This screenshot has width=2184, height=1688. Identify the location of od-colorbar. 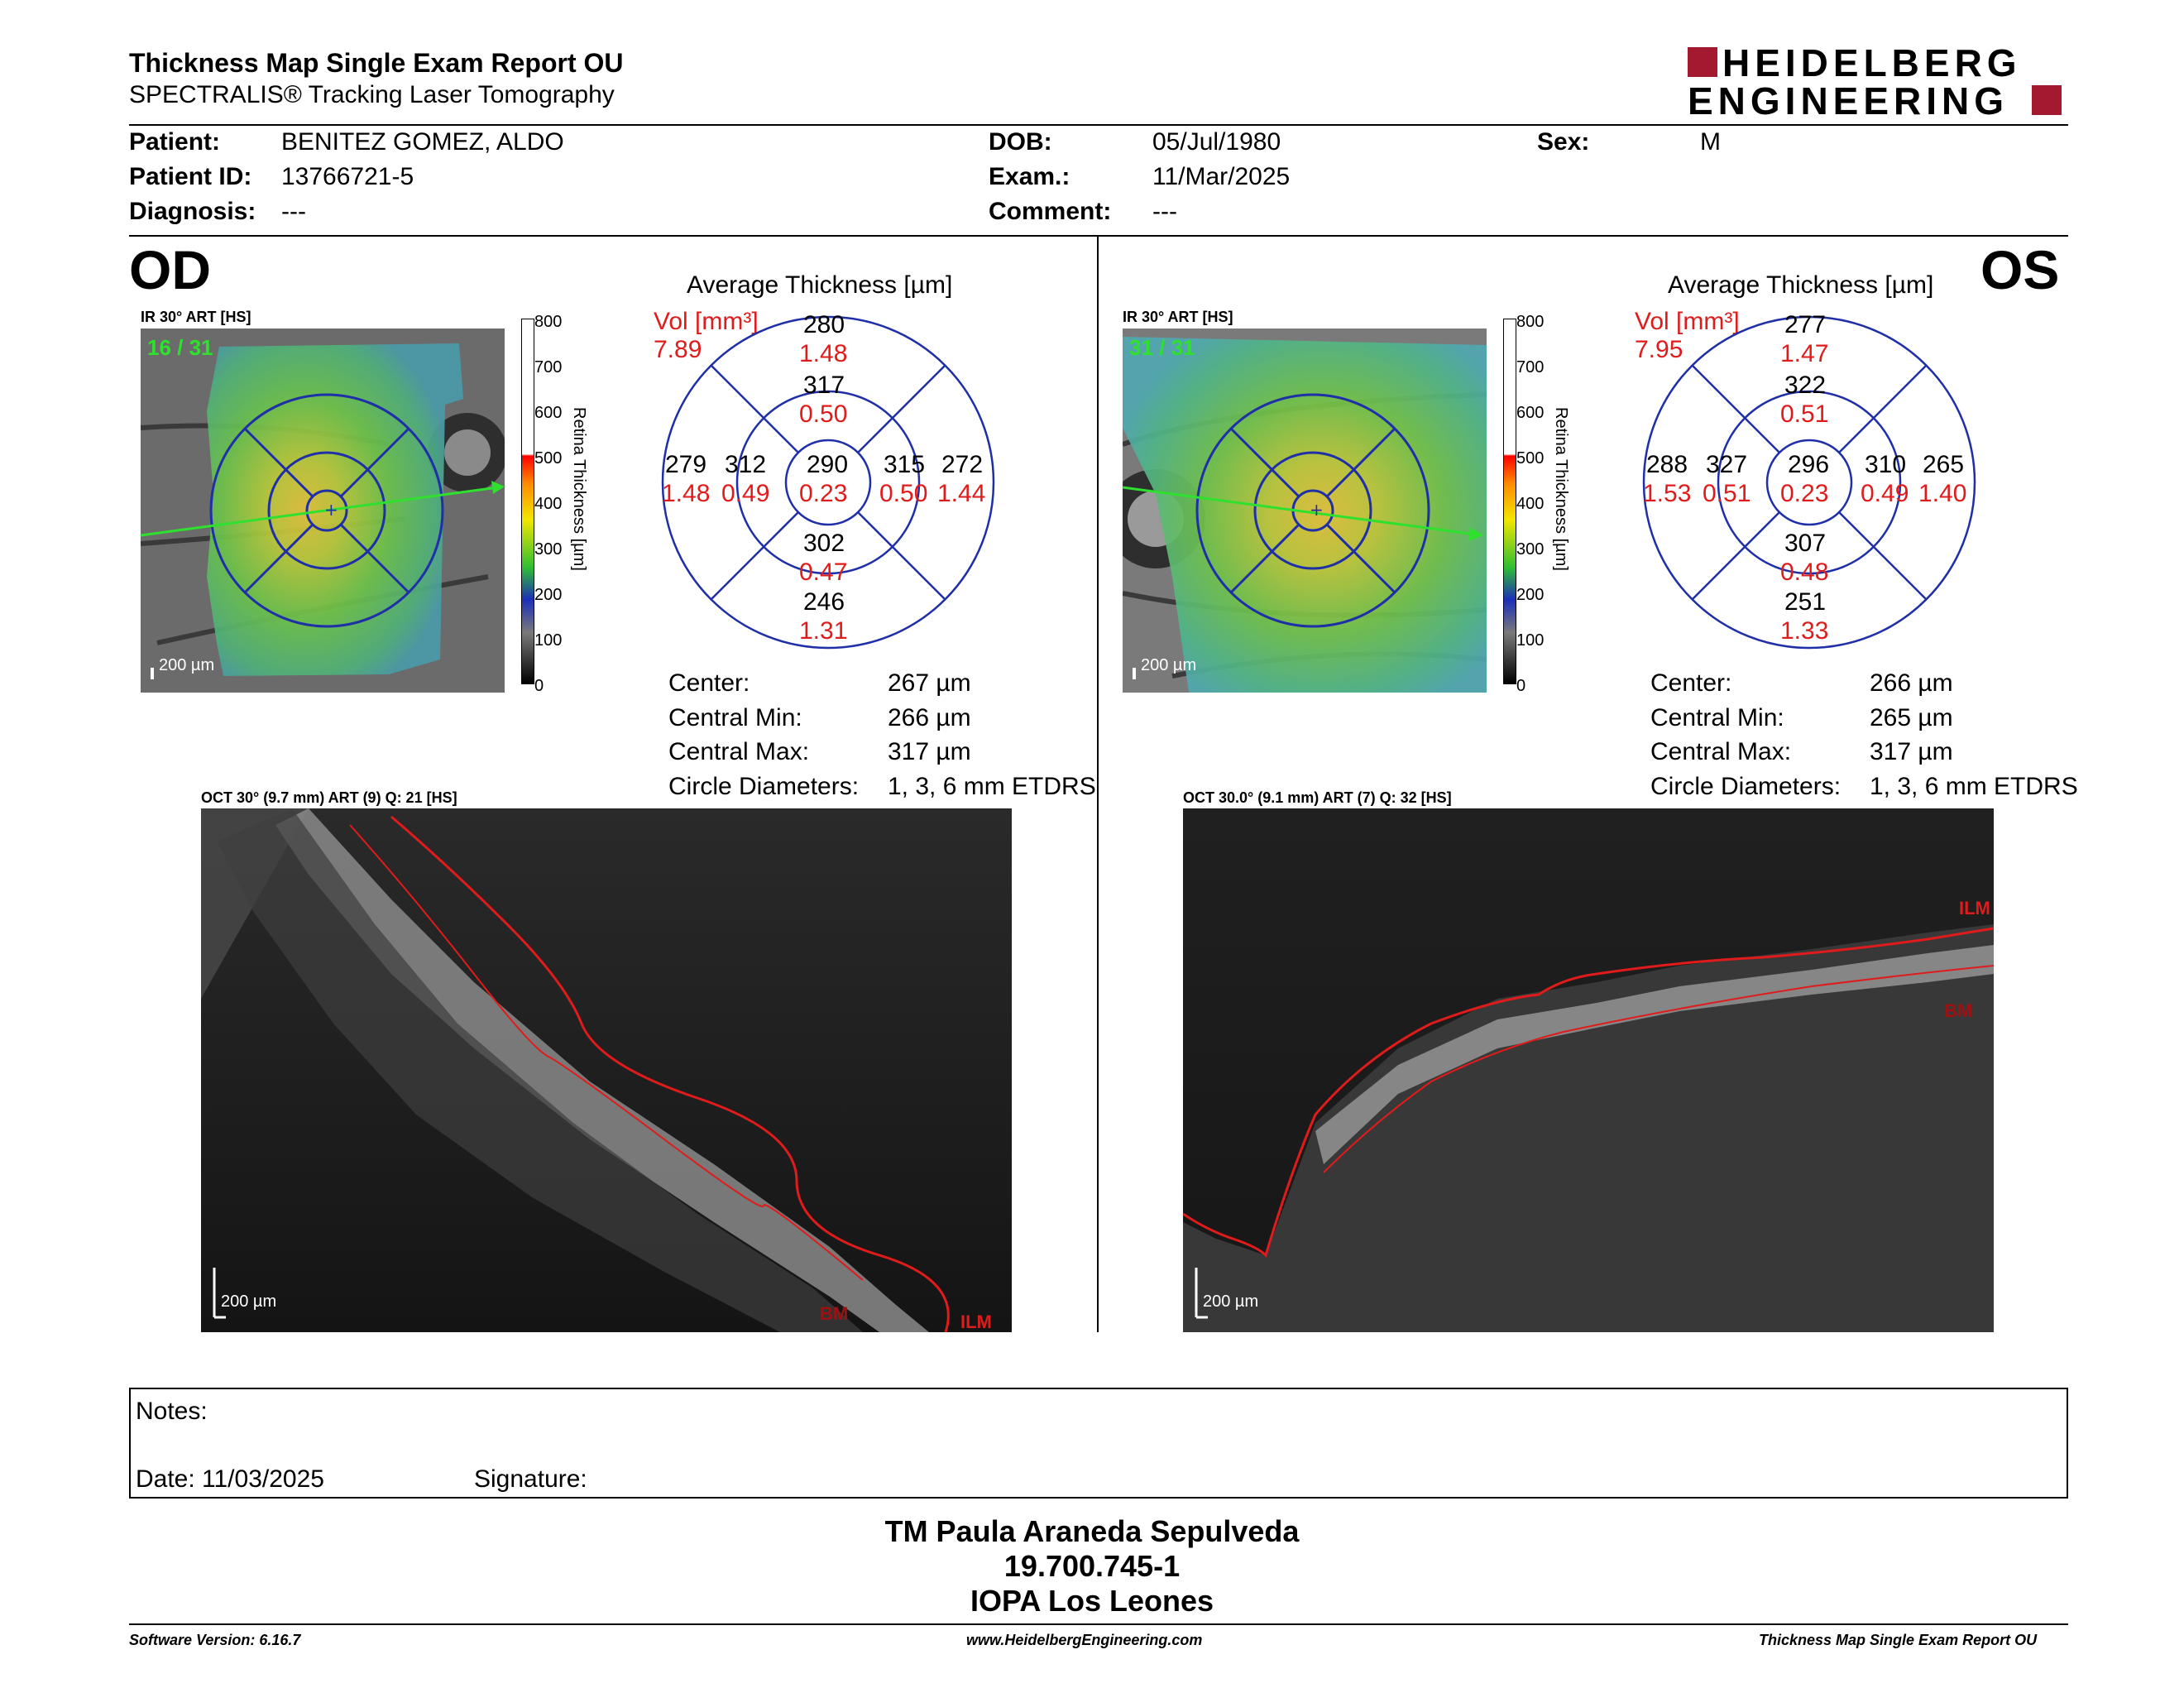
(527, 501).